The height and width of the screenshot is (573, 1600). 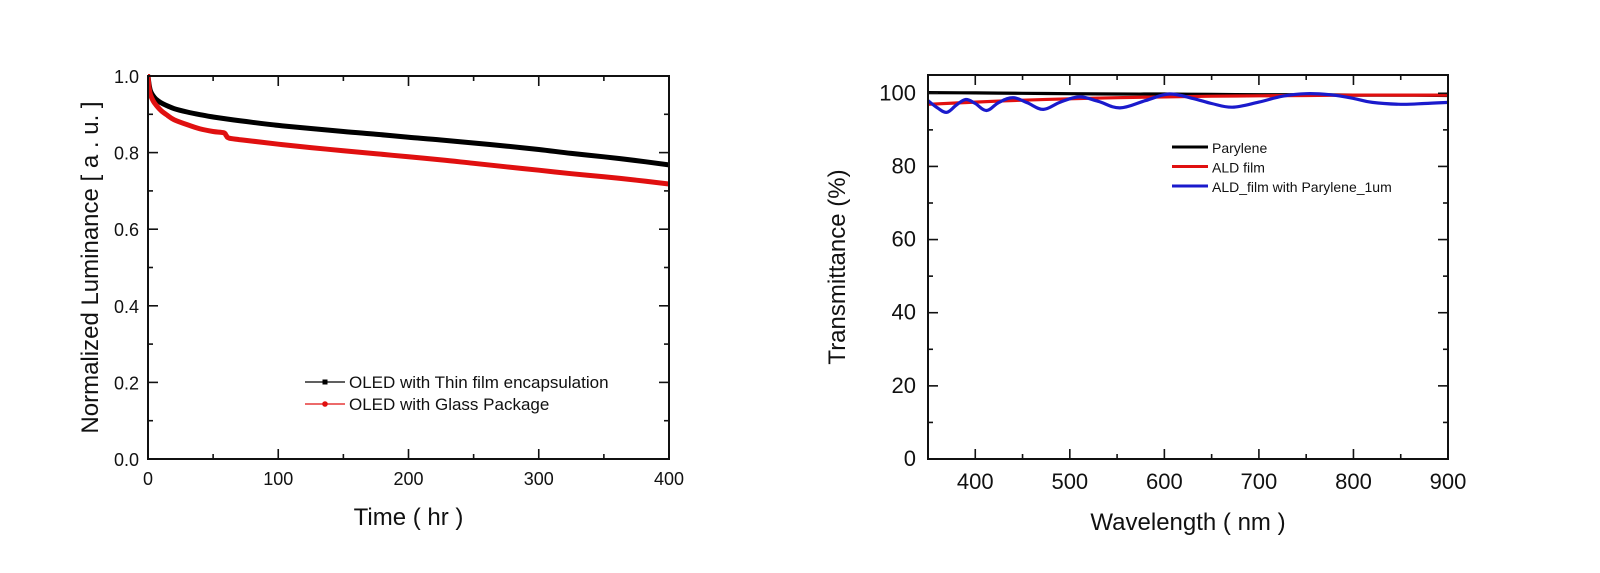 I want to click on x-tick-label: 500, so click(x=1069, y=481).